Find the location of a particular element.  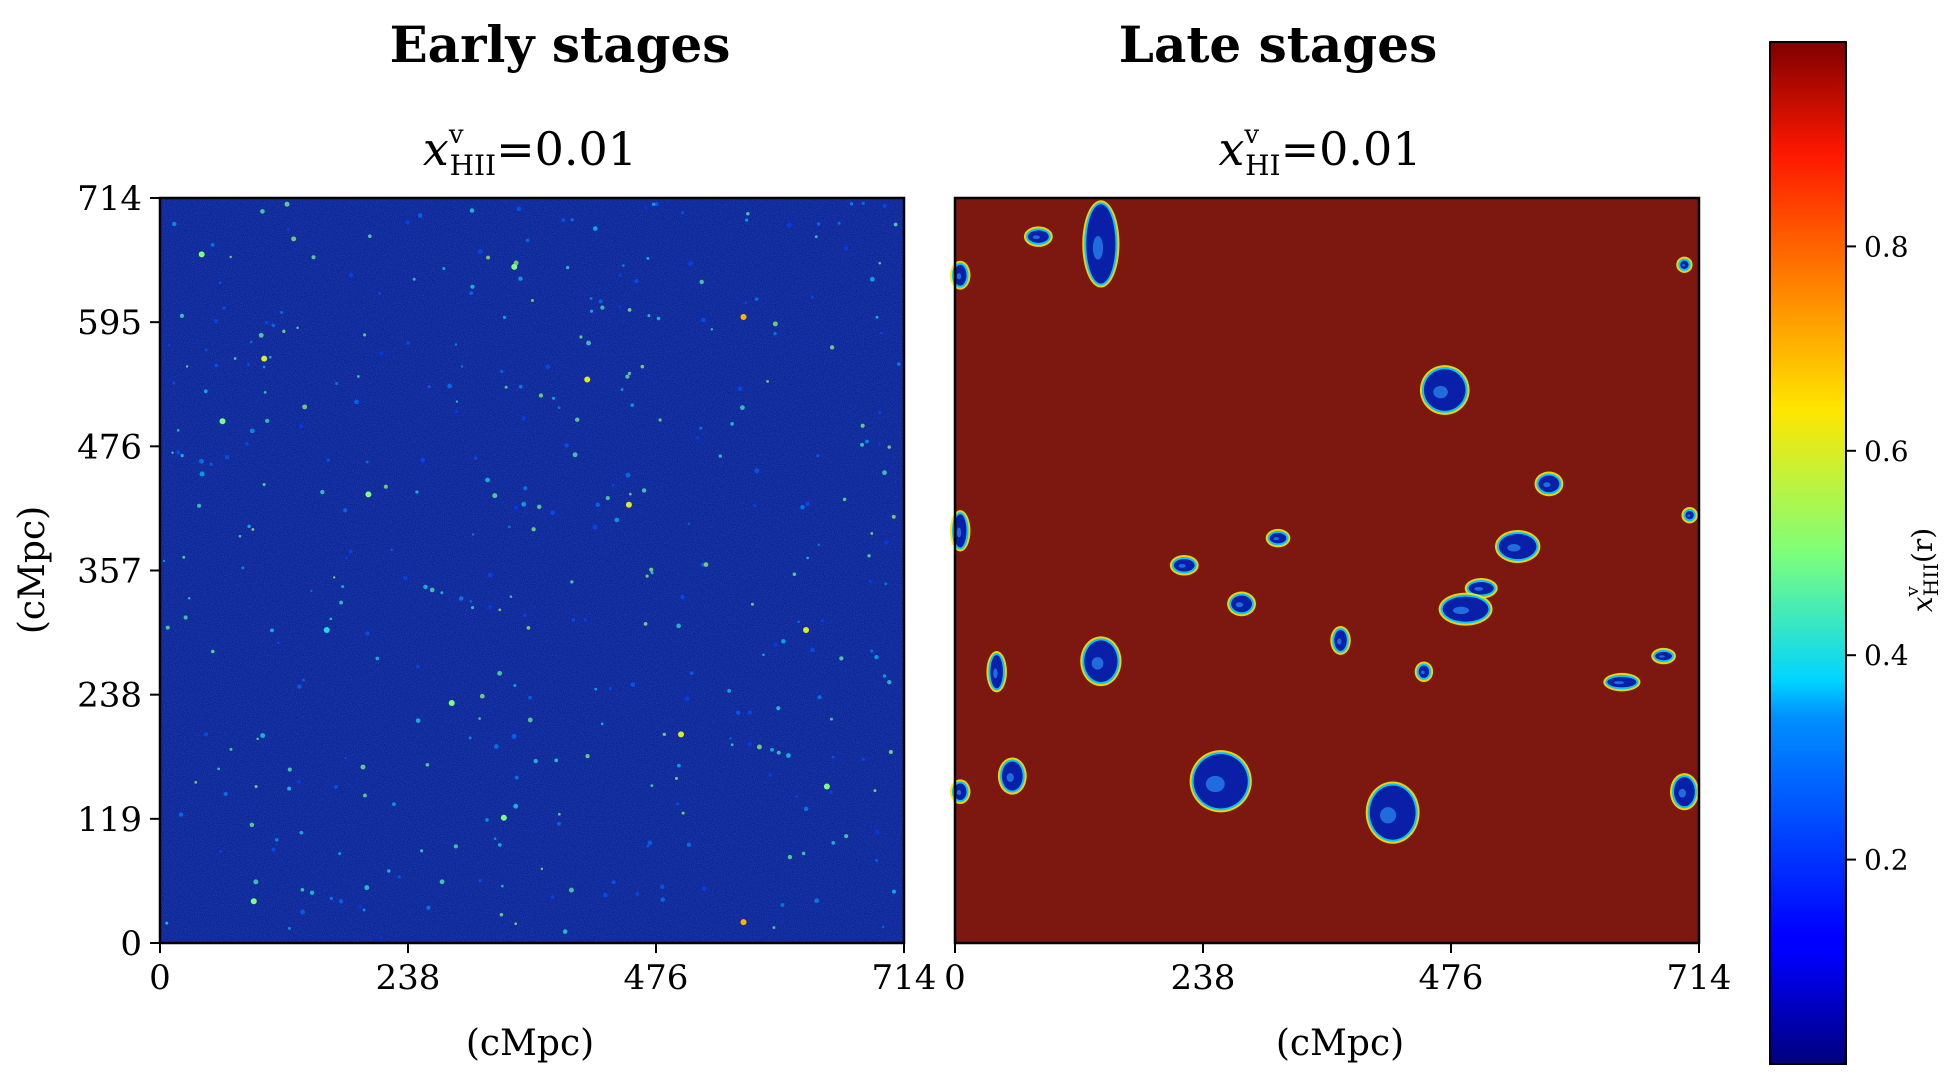

ionized-spot is located at coordinates (628, 504).